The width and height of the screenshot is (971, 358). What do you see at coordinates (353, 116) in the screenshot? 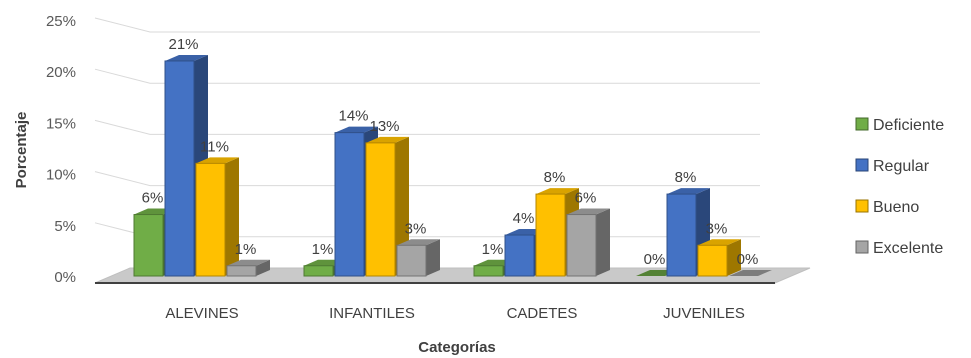
I see `data-label: 14%` at bounding box center [353, 116].